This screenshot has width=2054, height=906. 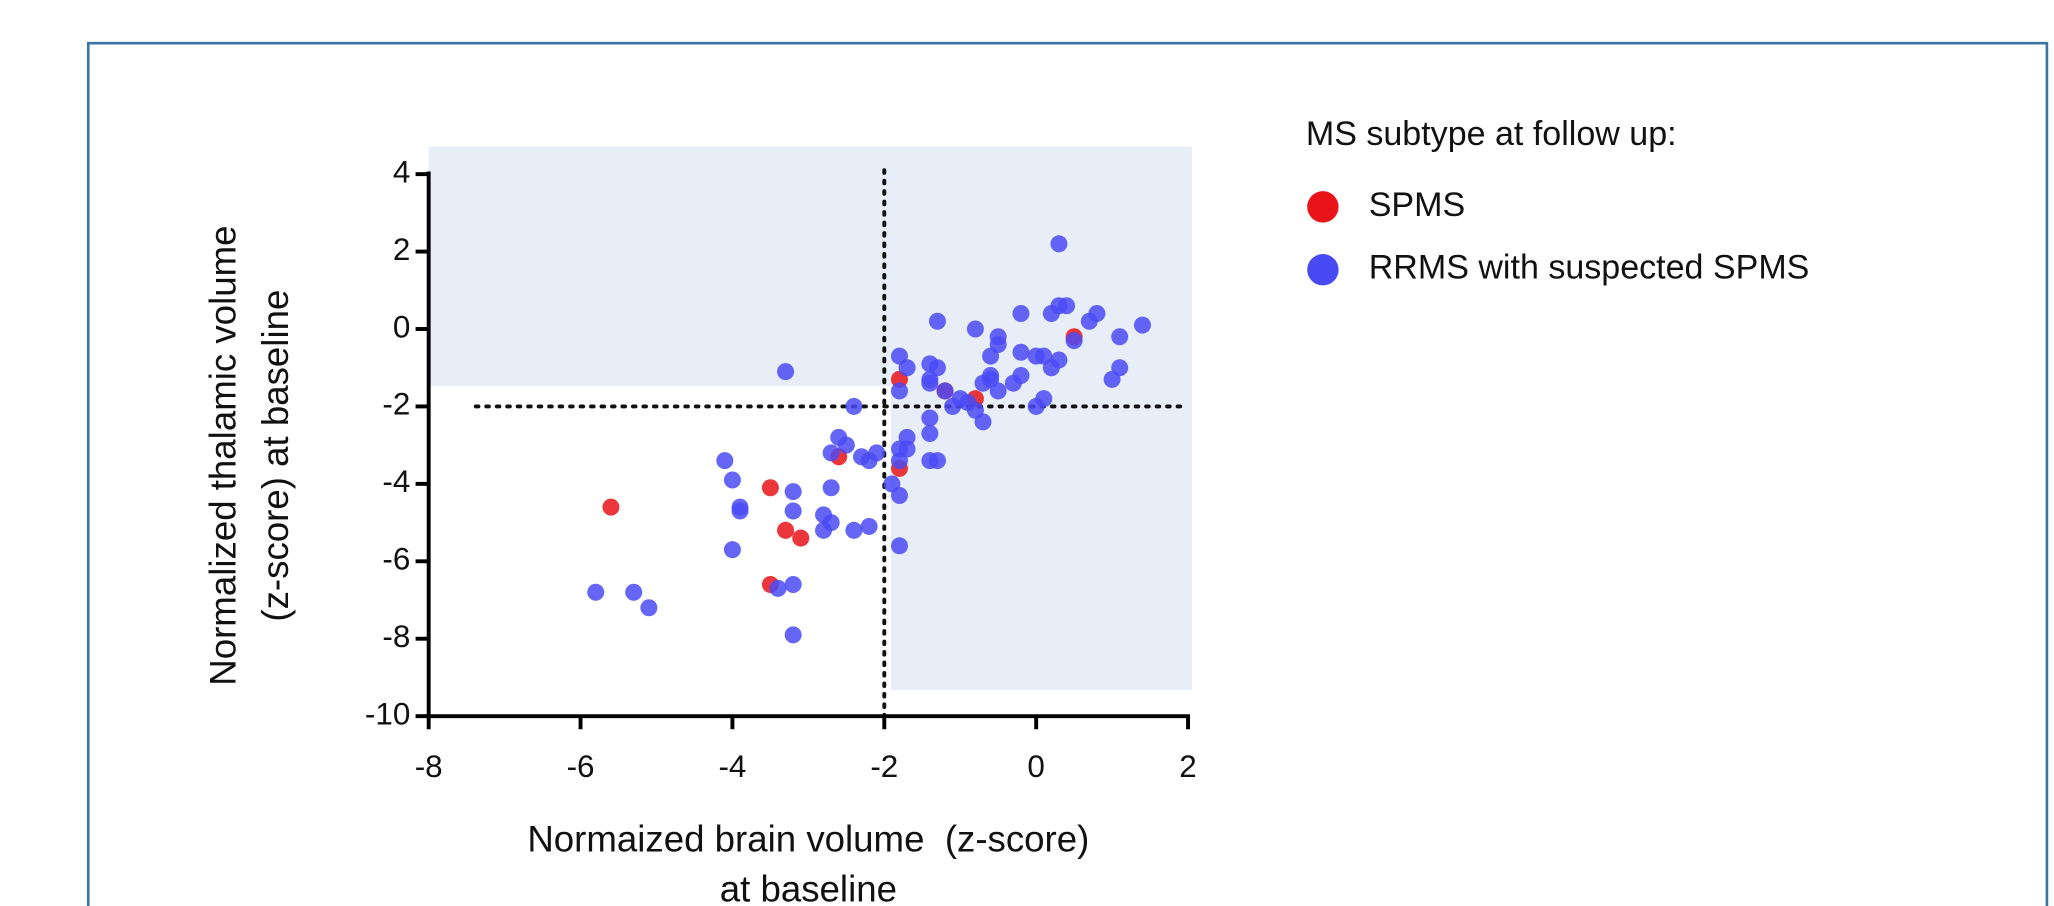 I want to click on y-tick-label: -8, so click(x=396, y=636).